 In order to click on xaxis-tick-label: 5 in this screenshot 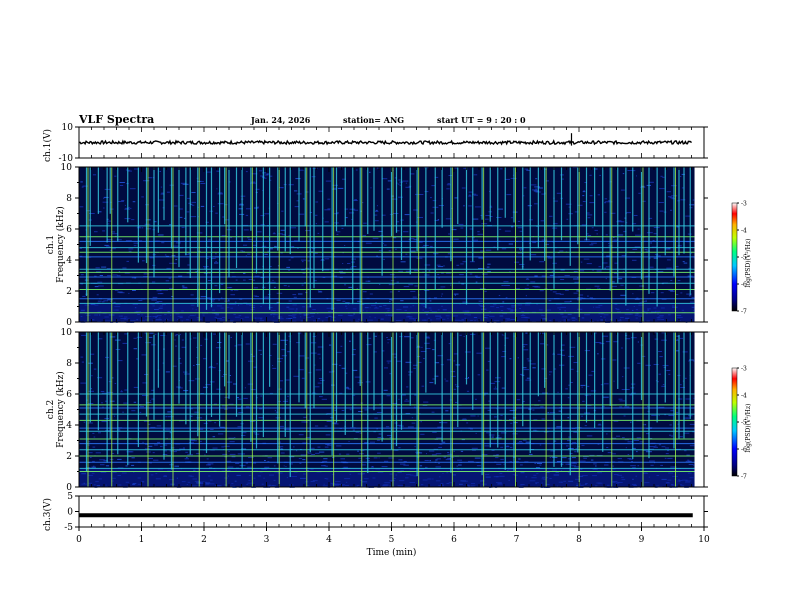, I will do `click(392, 540)`.